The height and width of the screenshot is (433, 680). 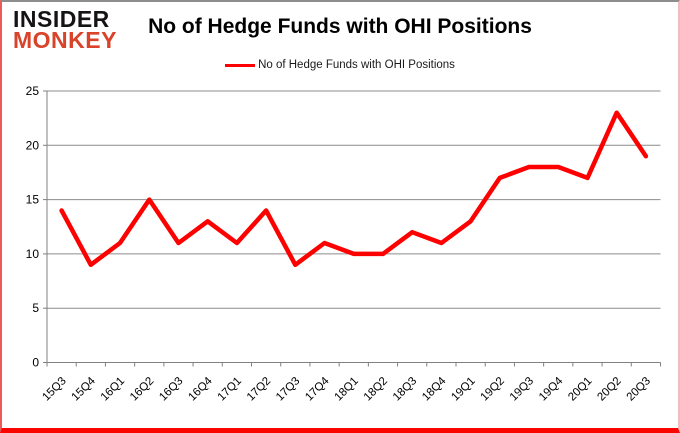 I want to click on legend-label: No of Hedge Funds with OHI Positions, so click(x=356, y=65).